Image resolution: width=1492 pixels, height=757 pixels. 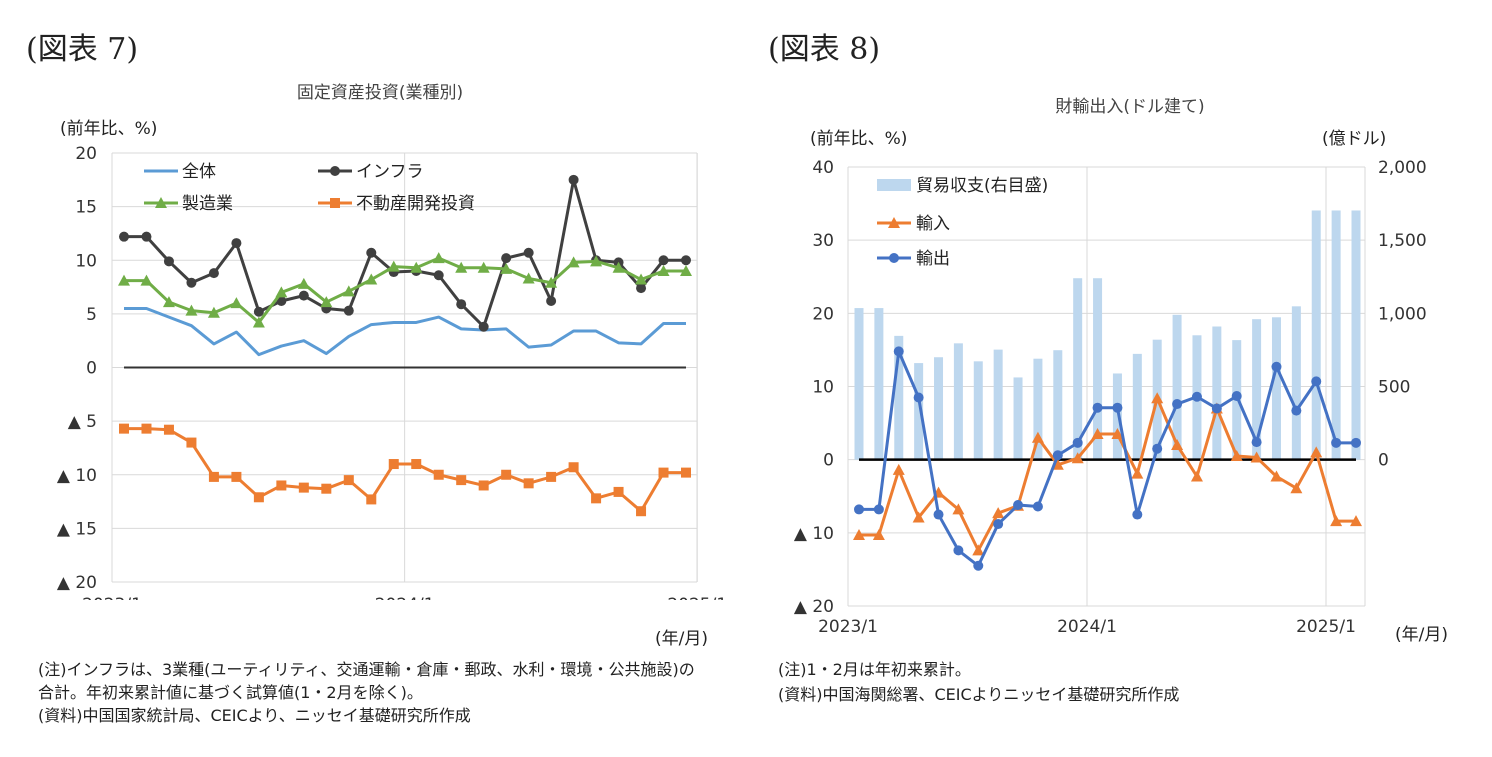 I want to click on figure-7-unit-label: (前年比、%), so click(x=109, y=129).